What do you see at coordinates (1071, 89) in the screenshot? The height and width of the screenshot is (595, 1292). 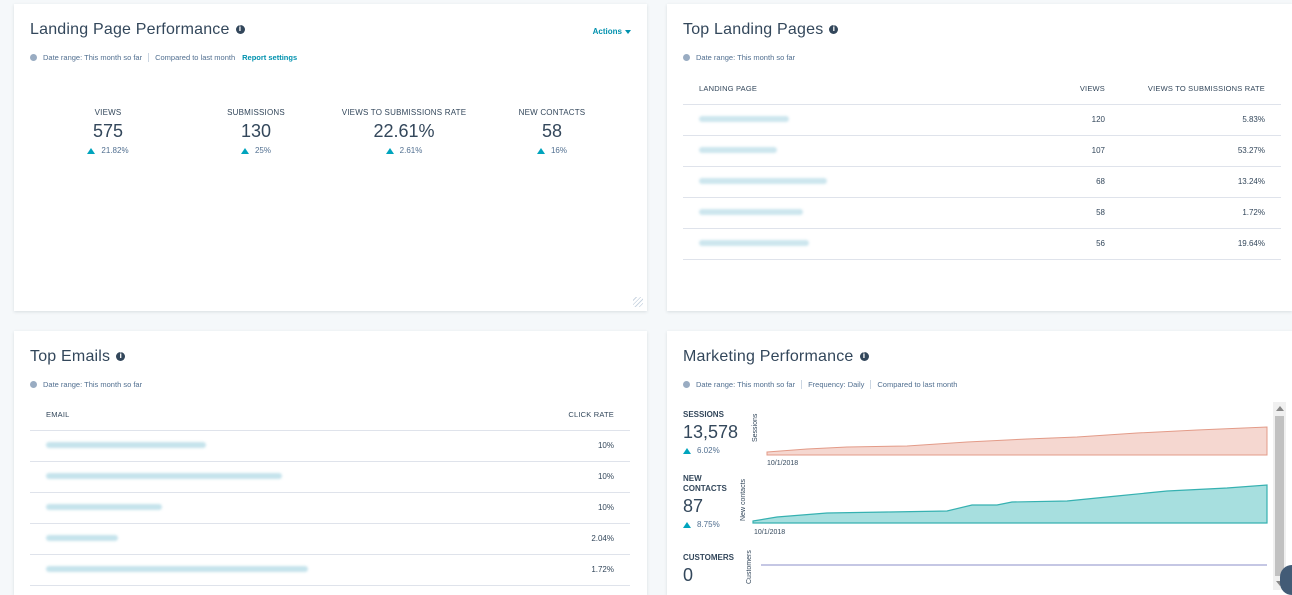 I see `column-header-views: VIEWS` at bounding box center [1071, 89].